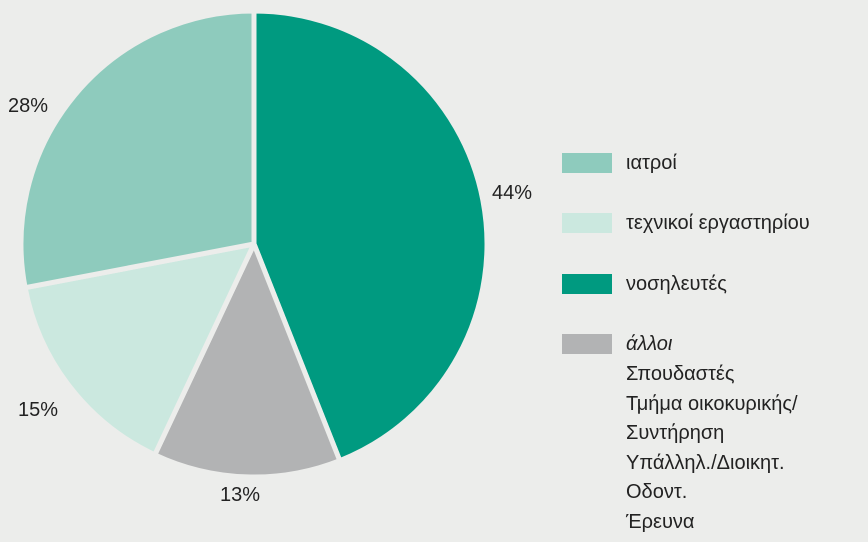  I want to click on pie-slice-other, so click(247, 360).